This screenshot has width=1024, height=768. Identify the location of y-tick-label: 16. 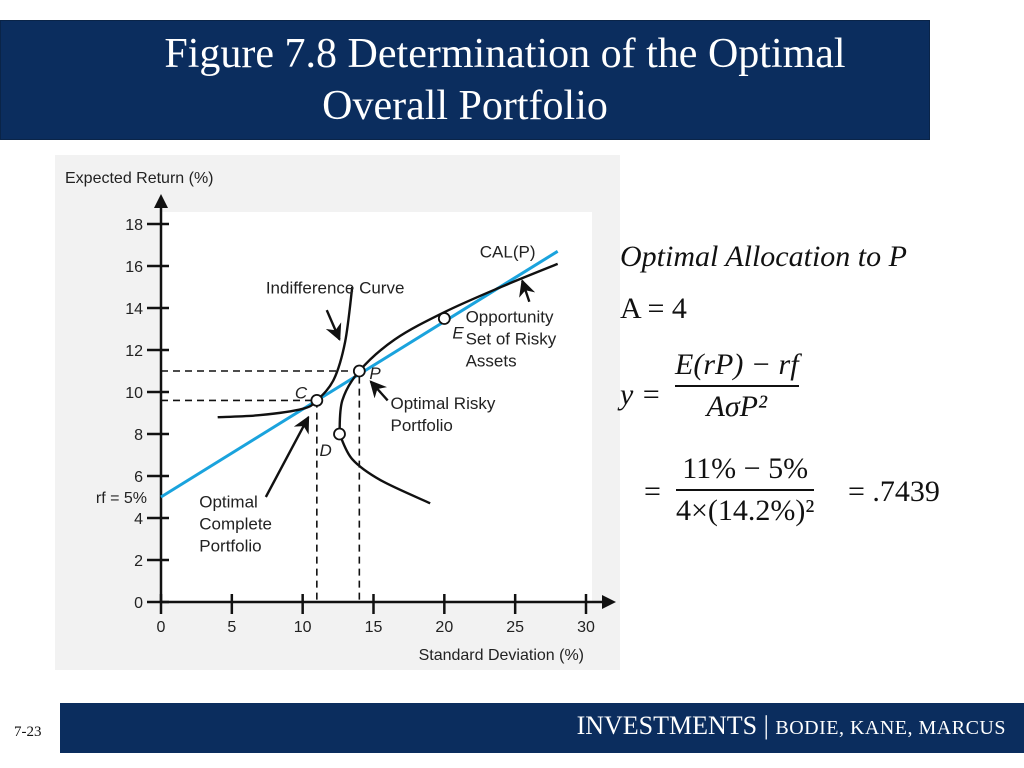
(134, 267).